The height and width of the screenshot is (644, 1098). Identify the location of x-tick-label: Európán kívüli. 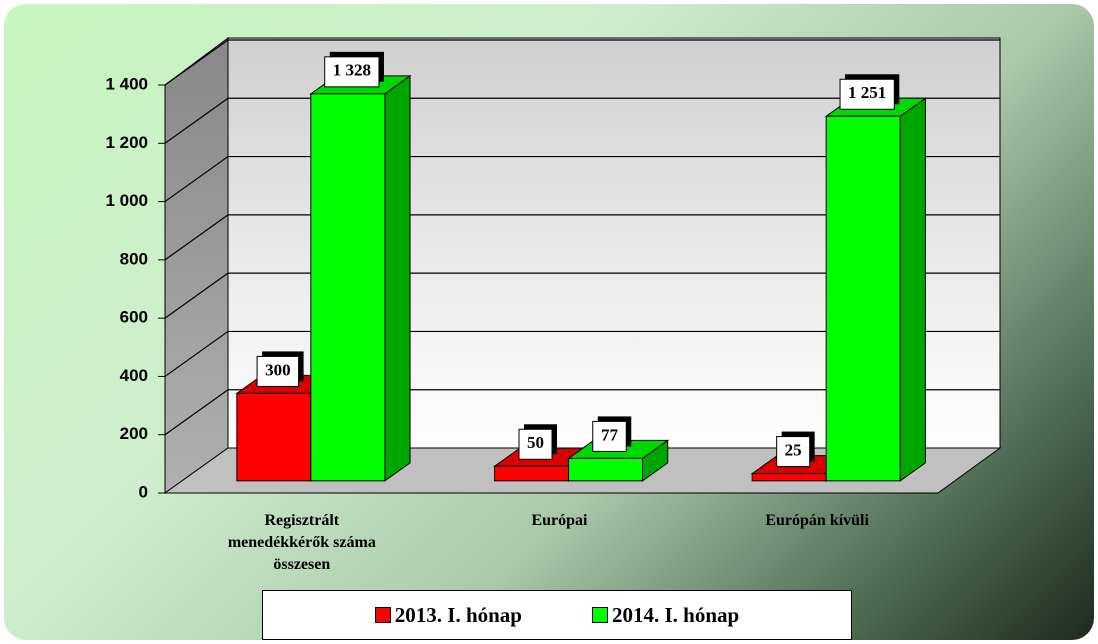
(817, 520).